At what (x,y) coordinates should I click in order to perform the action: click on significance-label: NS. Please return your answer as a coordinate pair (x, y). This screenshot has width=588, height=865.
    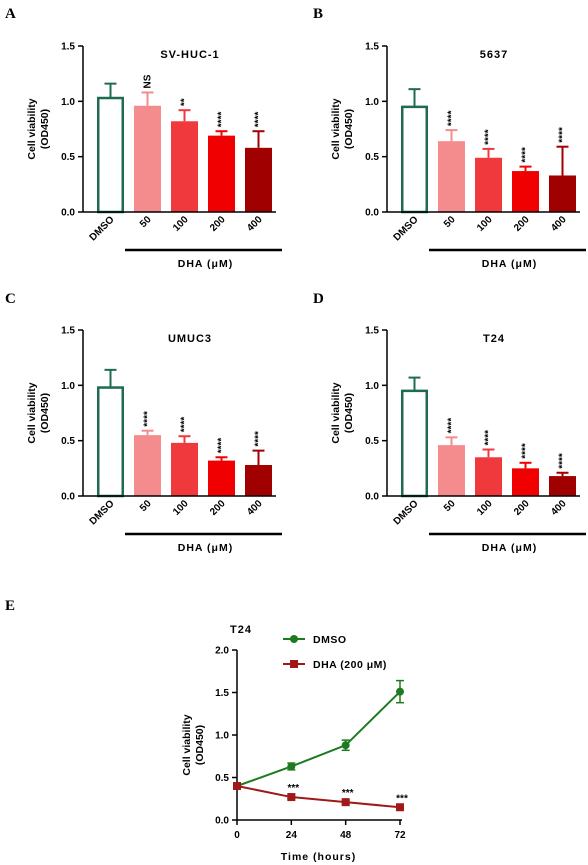
    Looking at the image, I should click on (148, 81).